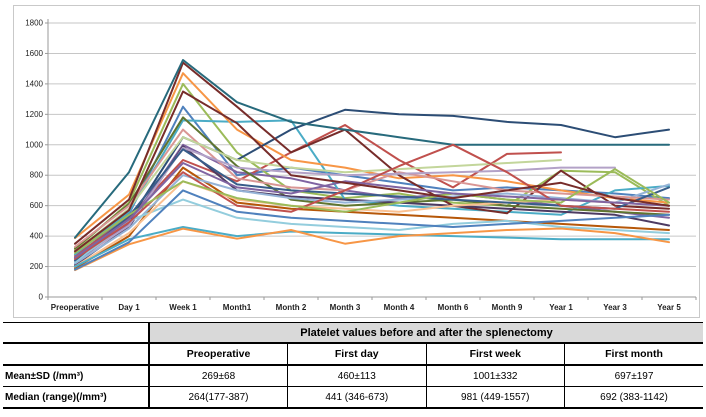  What do you see at coordinates (561, 307) in the screenshot?
I see `x-axis-label: Year 1` at bounding box center [561, 307].